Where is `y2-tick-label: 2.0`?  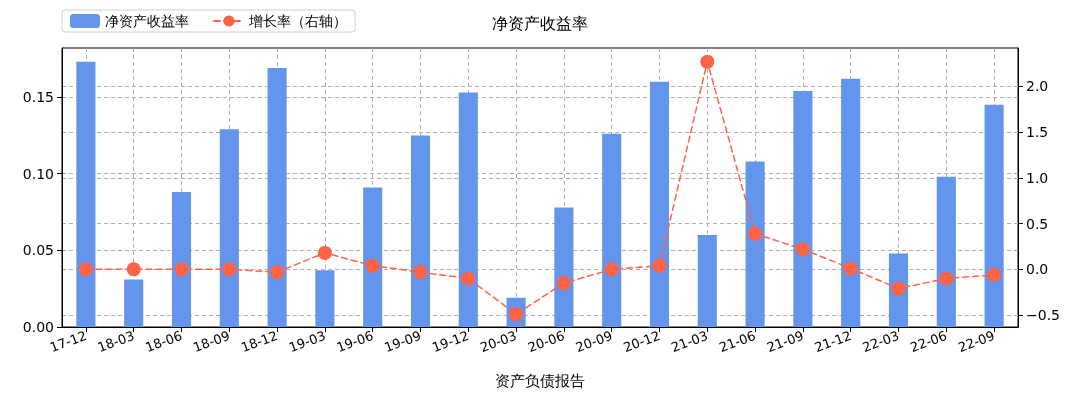 y2-tick-label: 2.0 is located at coordinates (1037, 86).